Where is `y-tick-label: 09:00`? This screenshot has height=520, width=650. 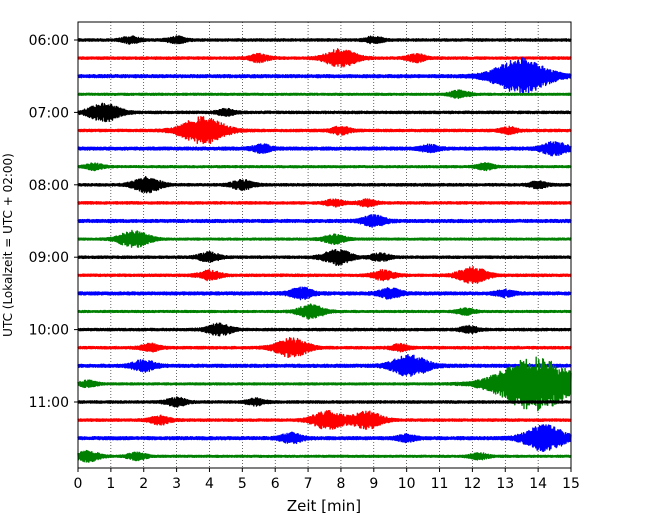 y-tick-label: 09:00 is located at coordinates (49, 258).